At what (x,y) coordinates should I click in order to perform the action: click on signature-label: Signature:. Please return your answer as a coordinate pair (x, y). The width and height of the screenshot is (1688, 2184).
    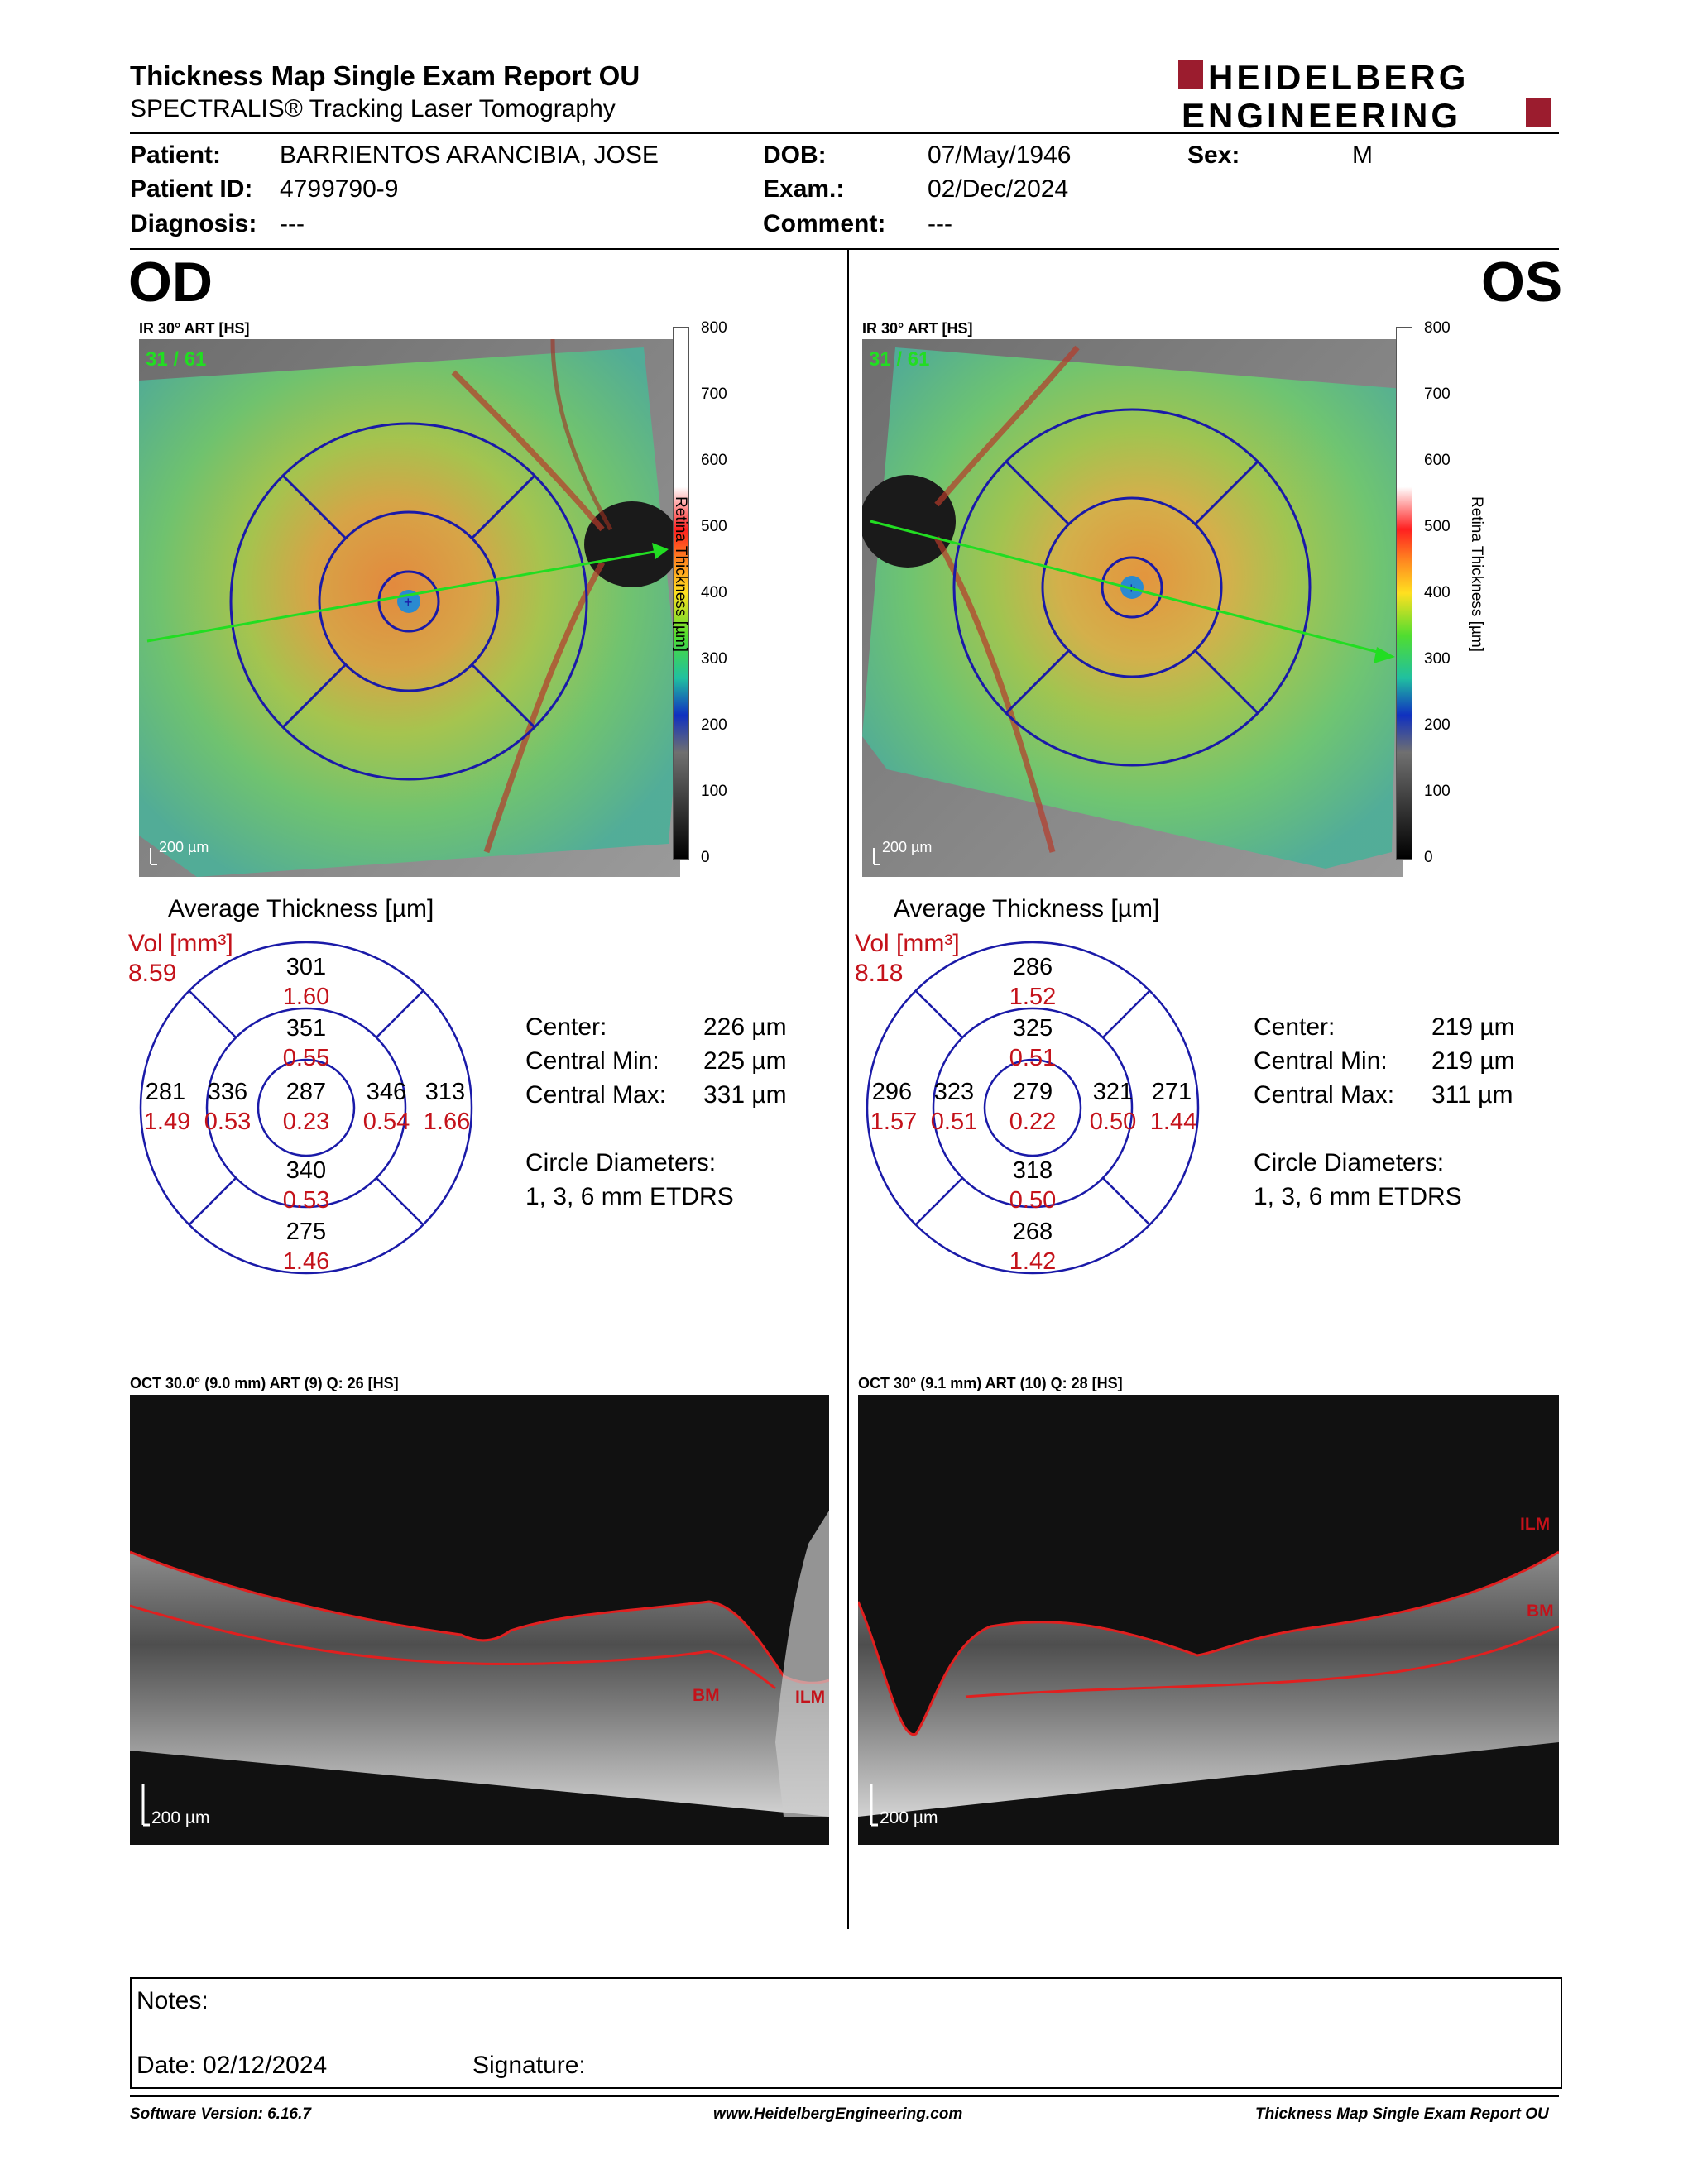
    Looking at the image, I should click on (529, 2065).